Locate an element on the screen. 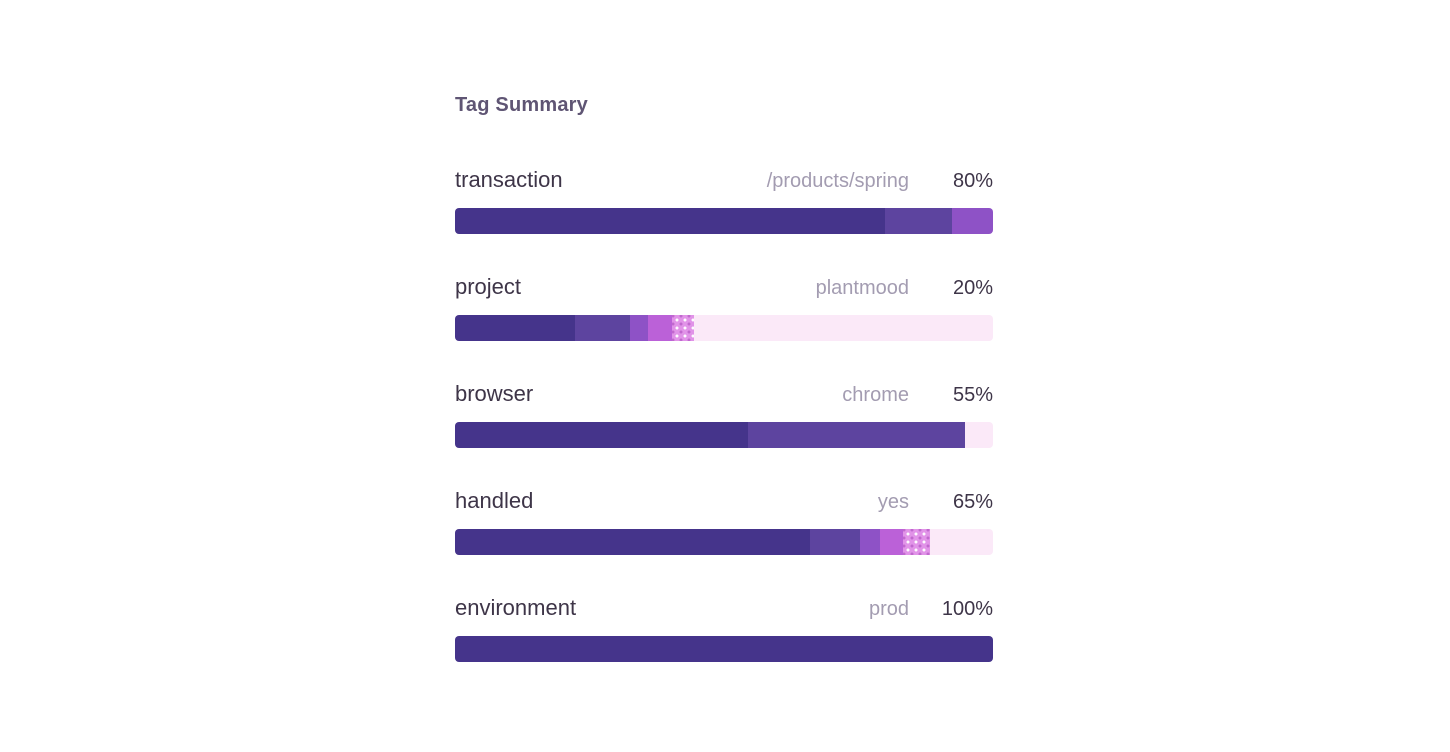 Image resolution: width=1450 pixels, height=752 pixels. tag-row-header: environment prod 100% is located at coordinates (724, 608).